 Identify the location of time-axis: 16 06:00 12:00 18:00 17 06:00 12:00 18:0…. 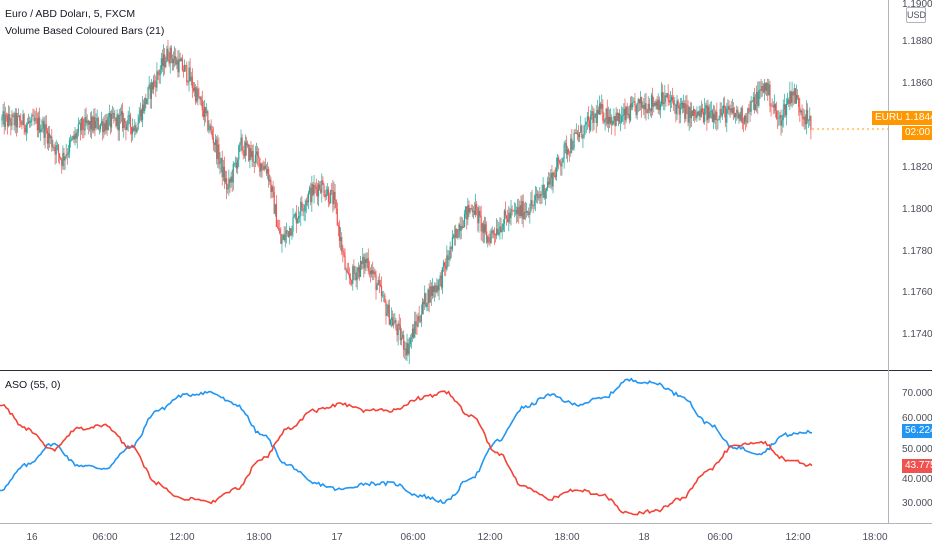
(466, 537).